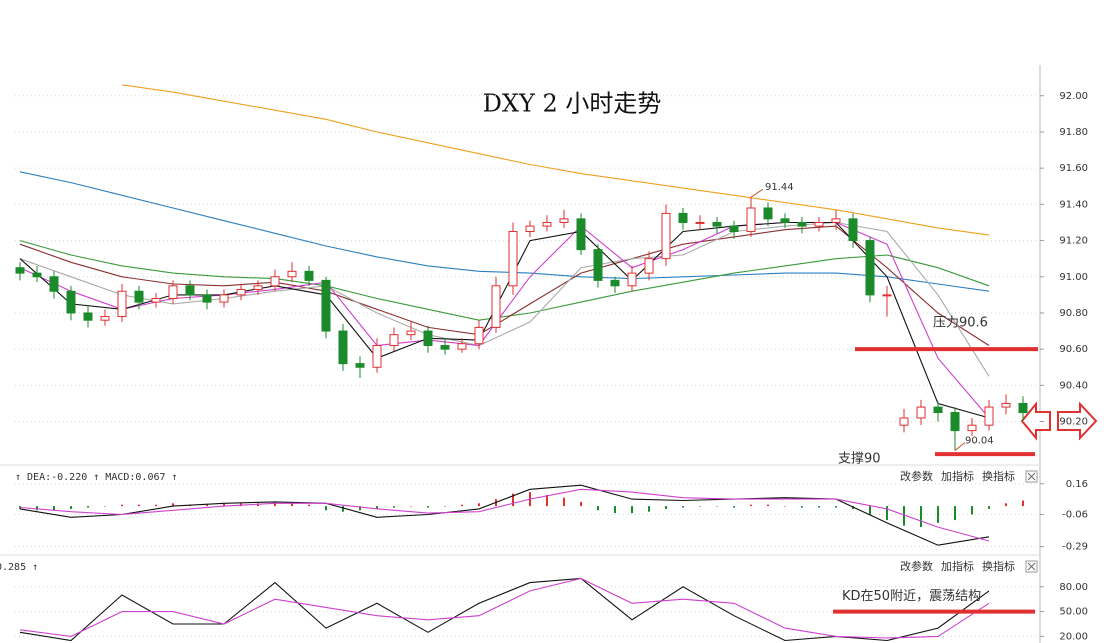  I want to click on high-label: 91.44, so click(779, 187).